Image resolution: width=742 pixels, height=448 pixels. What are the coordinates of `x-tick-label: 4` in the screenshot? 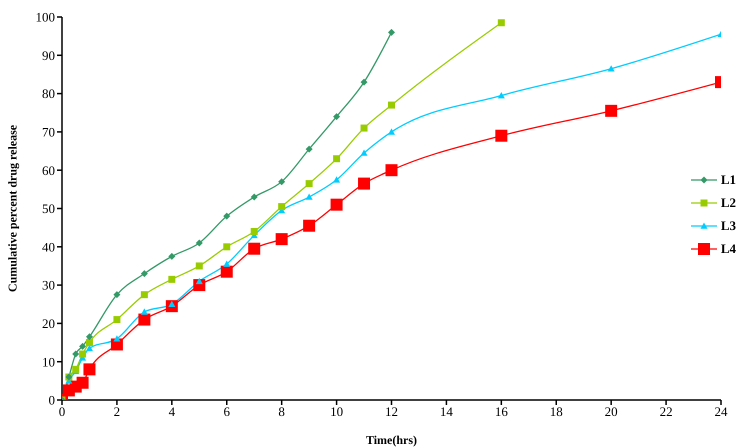 It's located at (172, 412).